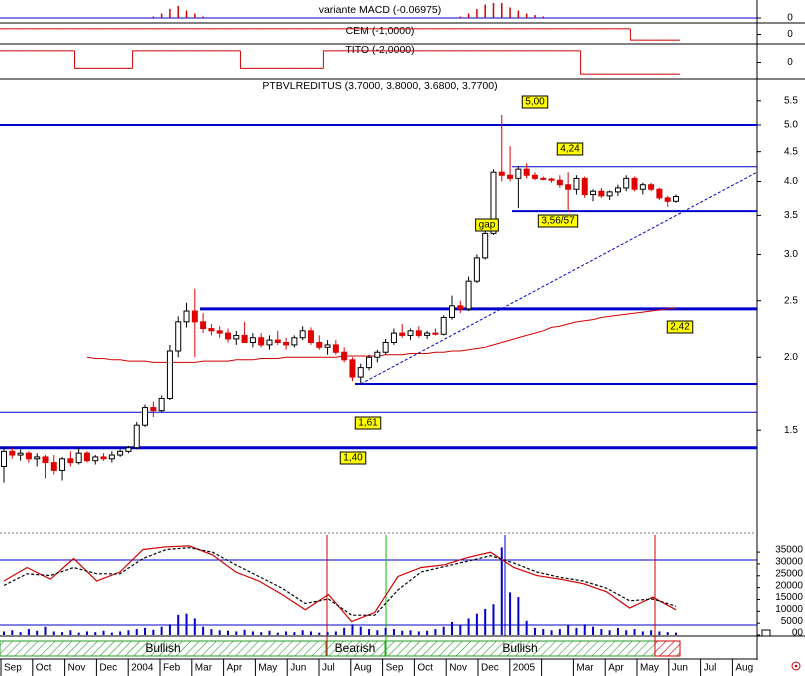 The width and height of the screenshot is (805, 676). Describe the element at coordinates (791, 300) in the screenshot. I see `y-tick-label: 2.5` at that location.